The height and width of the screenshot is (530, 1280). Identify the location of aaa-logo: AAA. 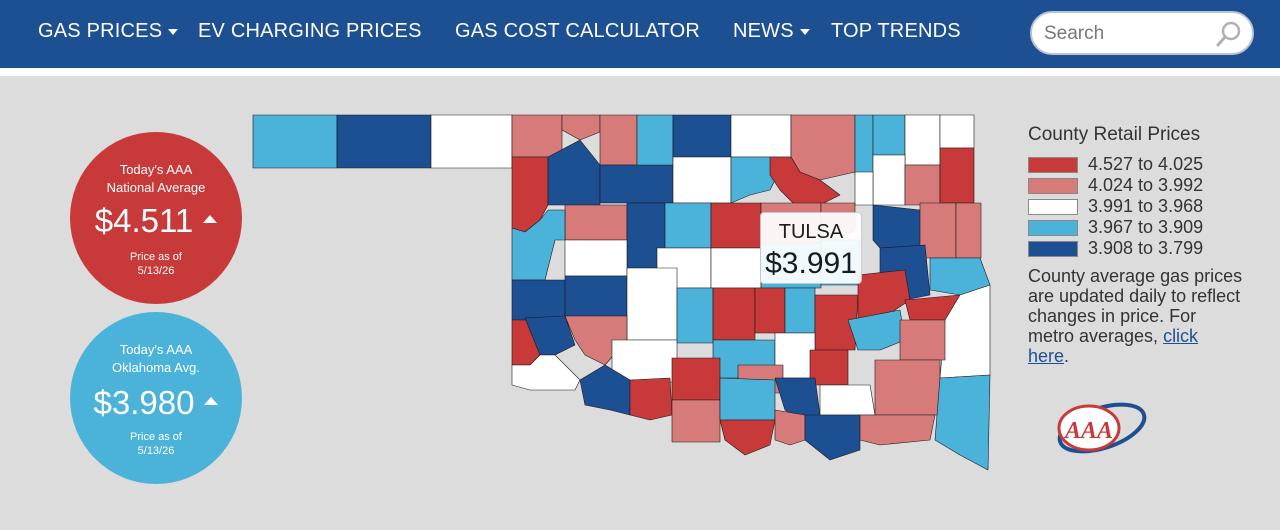
(1102, 428).